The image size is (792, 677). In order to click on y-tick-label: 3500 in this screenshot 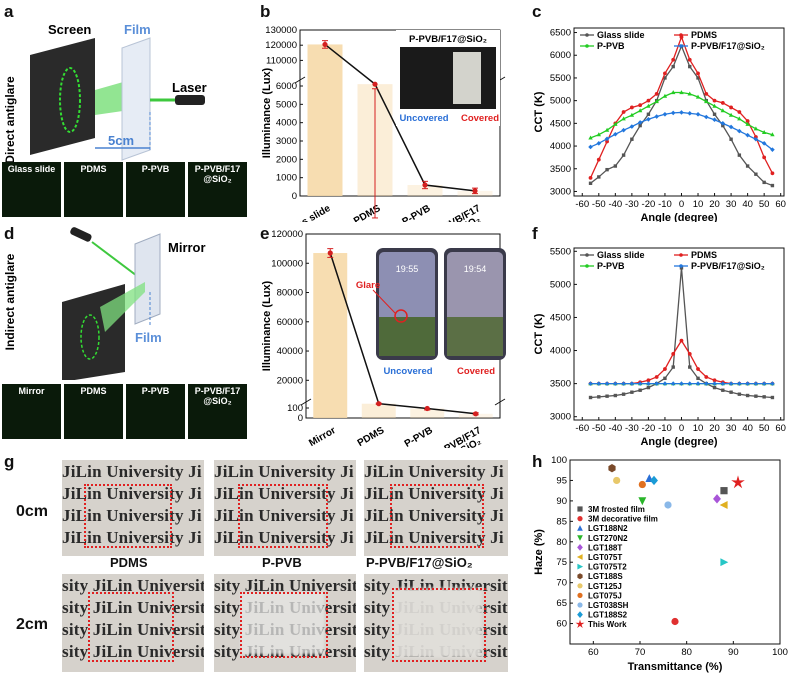, I will do `click(560, 384)`.